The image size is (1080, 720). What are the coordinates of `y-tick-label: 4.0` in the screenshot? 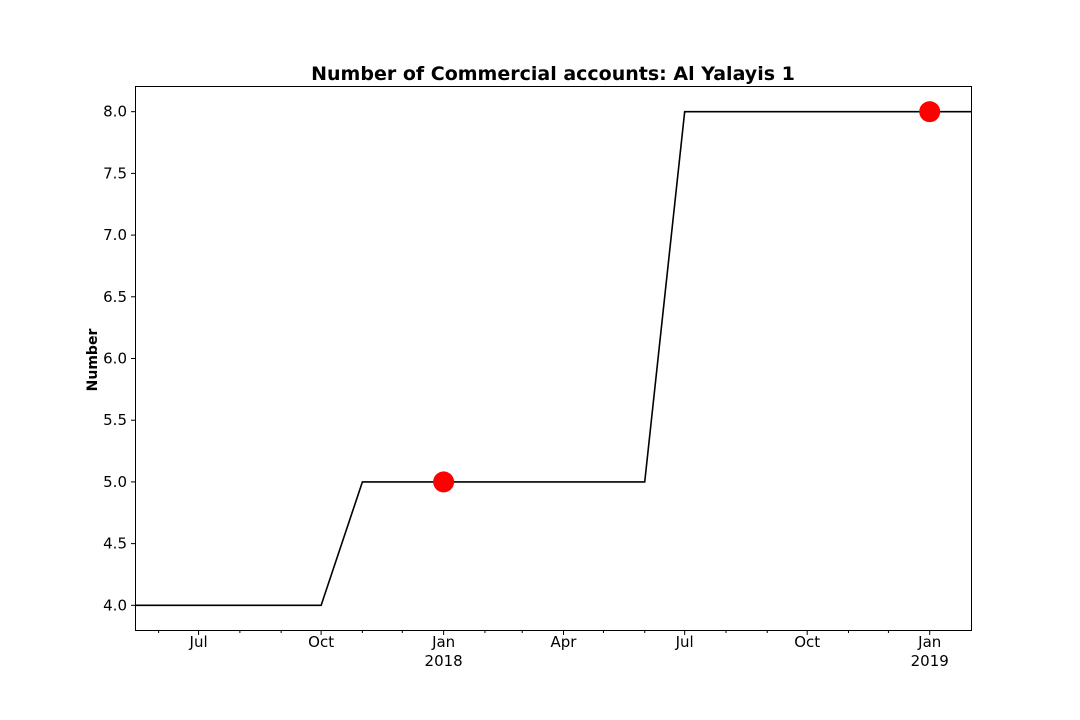 It's located at (115, 605).